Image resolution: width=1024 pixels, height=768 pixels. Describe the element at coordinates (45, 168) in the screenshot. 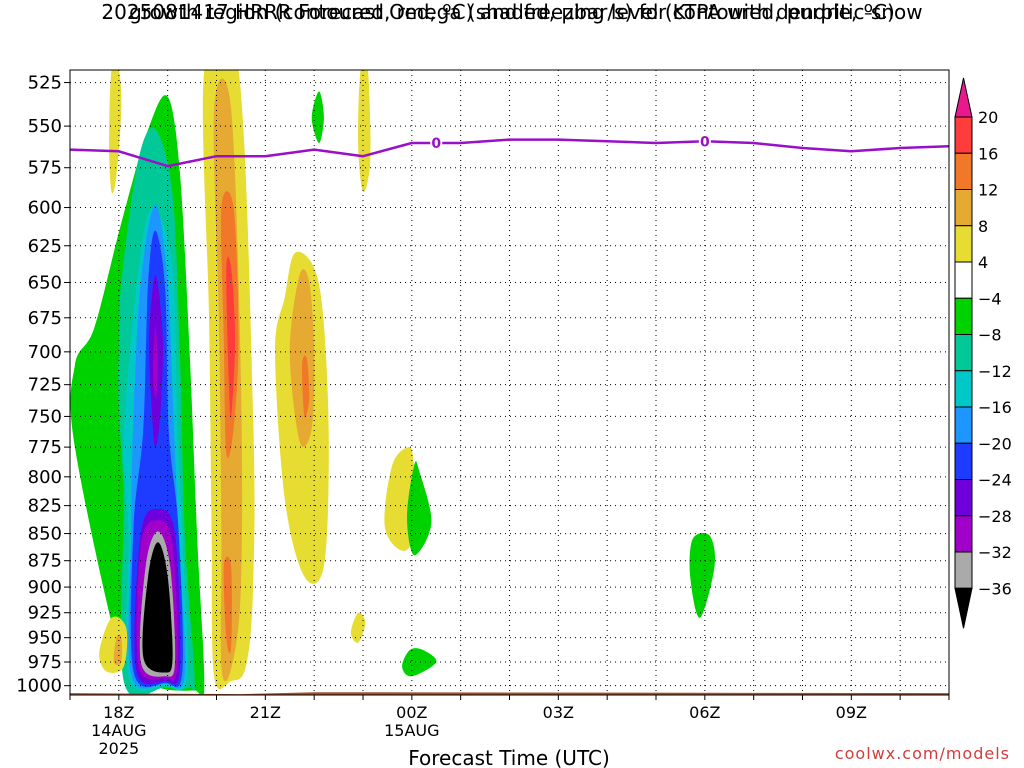

I see `y-tick-label: 575` at that location.